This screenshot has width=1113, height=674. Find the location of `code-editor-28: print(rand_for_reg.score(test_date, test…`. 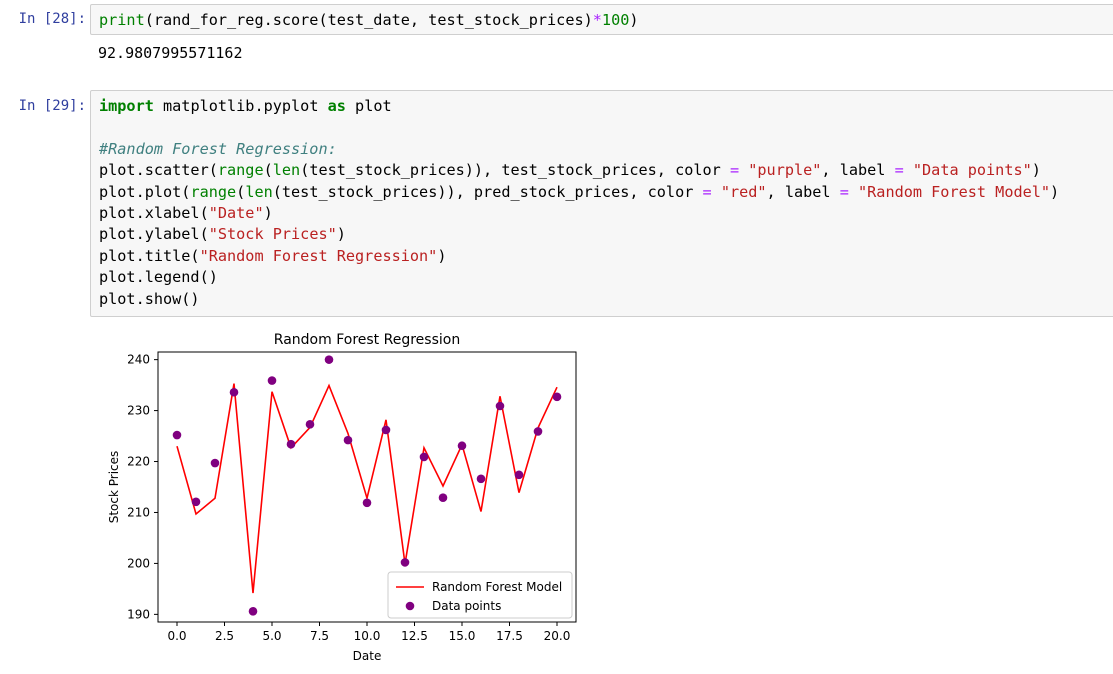

code-editor-28: print(rand_for_reg.score(test_date, test… is located at coordinates (605, 20).